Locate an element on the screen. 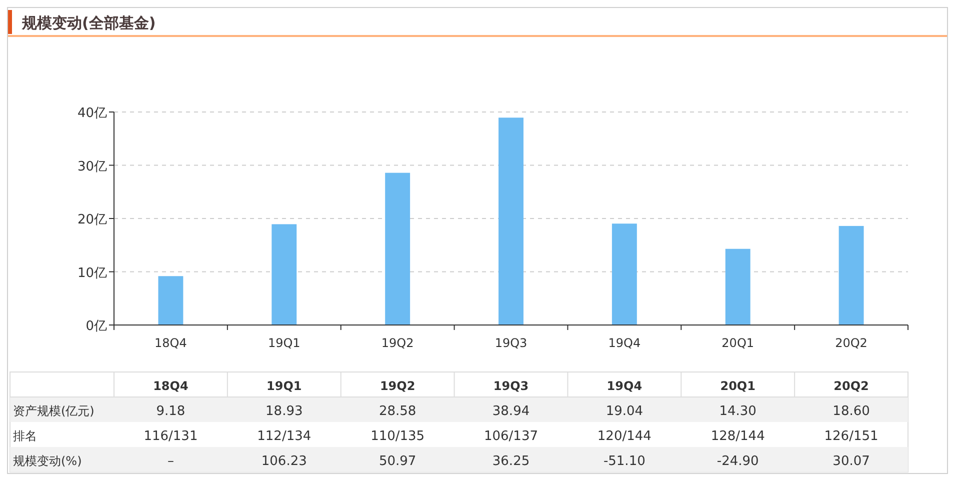 This screenshot has height=477, width=955. text: 106/137 is located at coordinates (511, 436).